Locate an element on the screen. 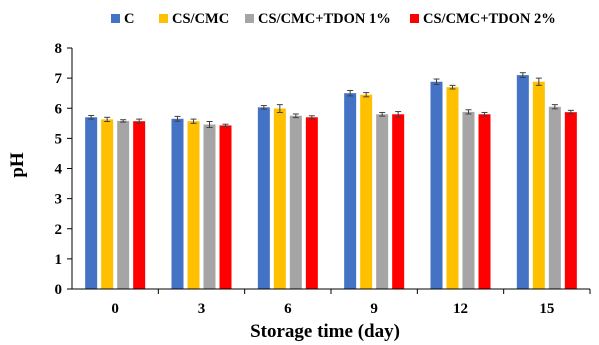  legend: C CS/CMC CS/CMC+TDON 1% CS/CMC+TDON 2% is located at coordinates (333, 19).